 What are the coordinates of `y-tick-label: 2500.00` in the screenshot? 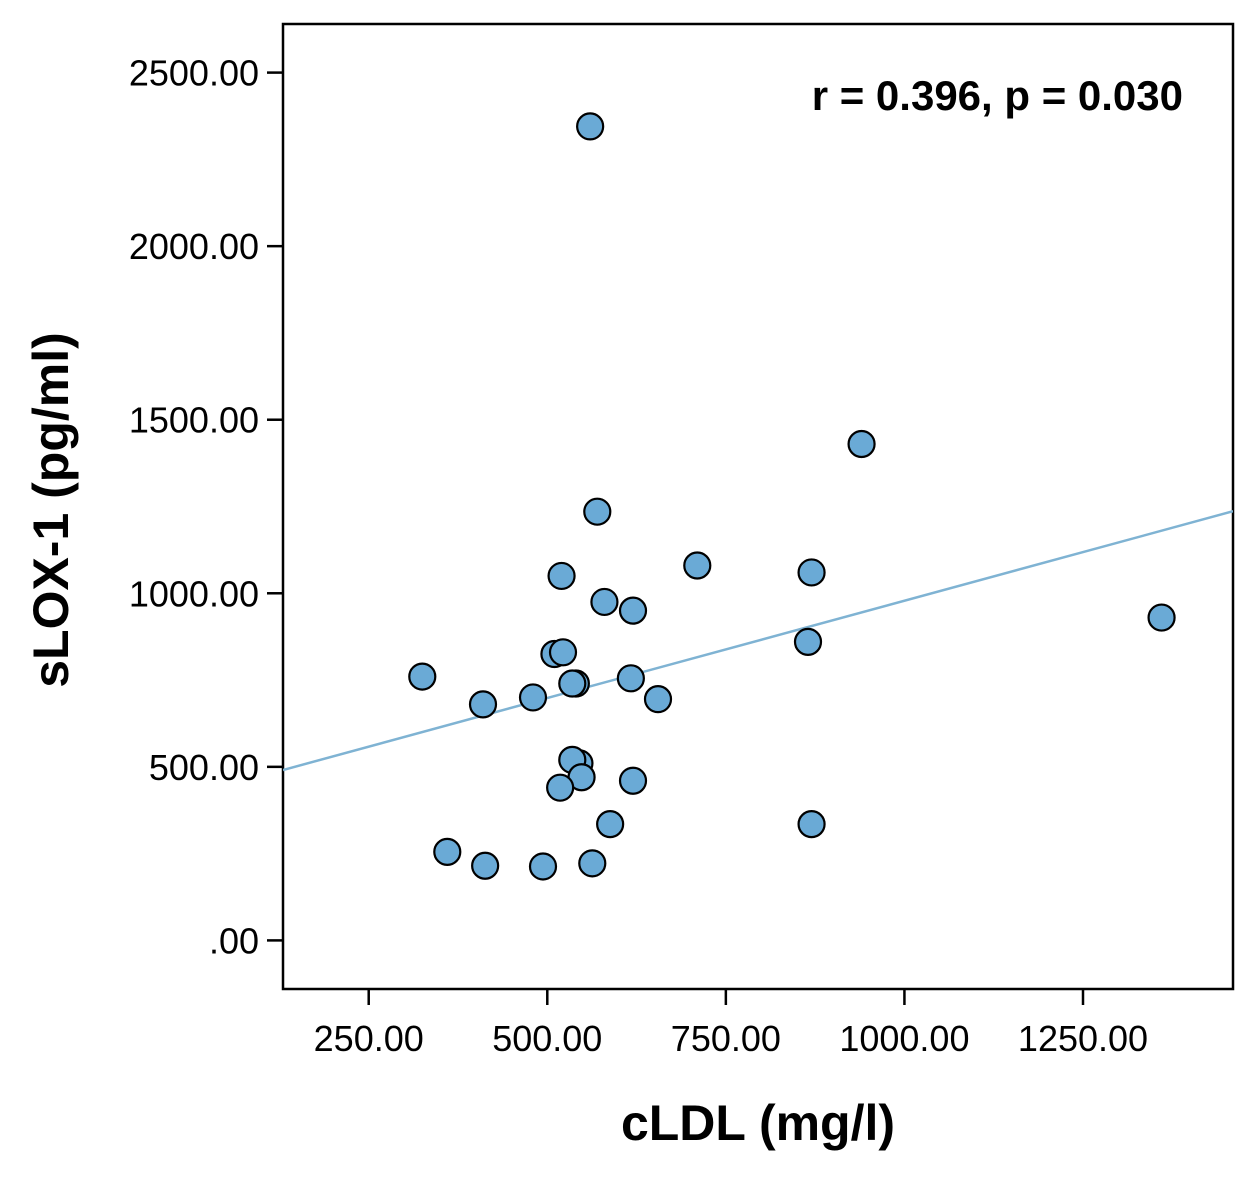 It's located at (194, 73).